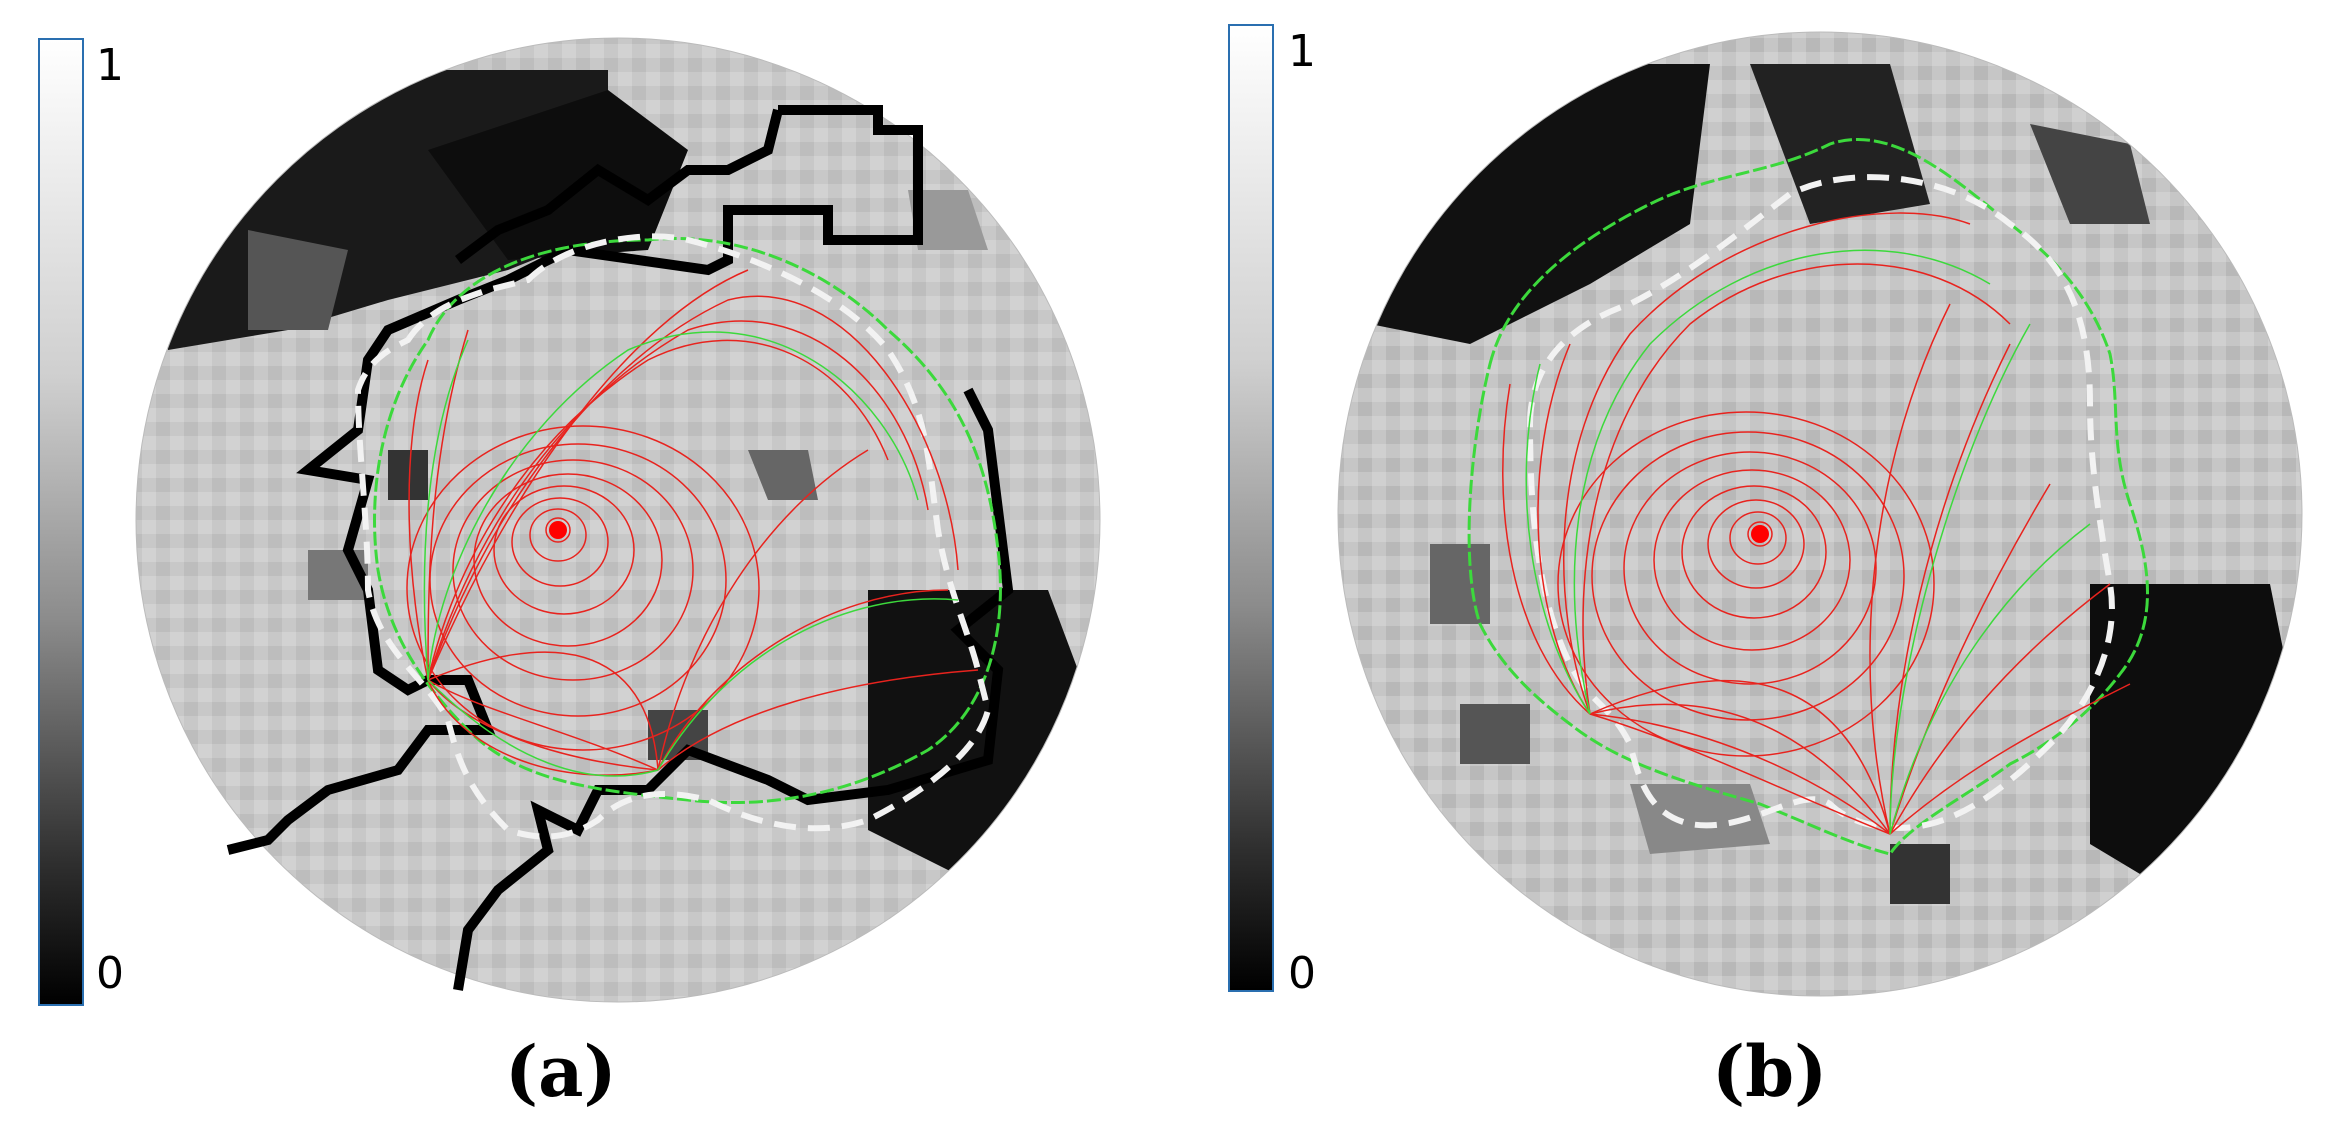  Describe the element at coordinates (61, 522) in the screenshot. I see `colorbar-a` at that location.